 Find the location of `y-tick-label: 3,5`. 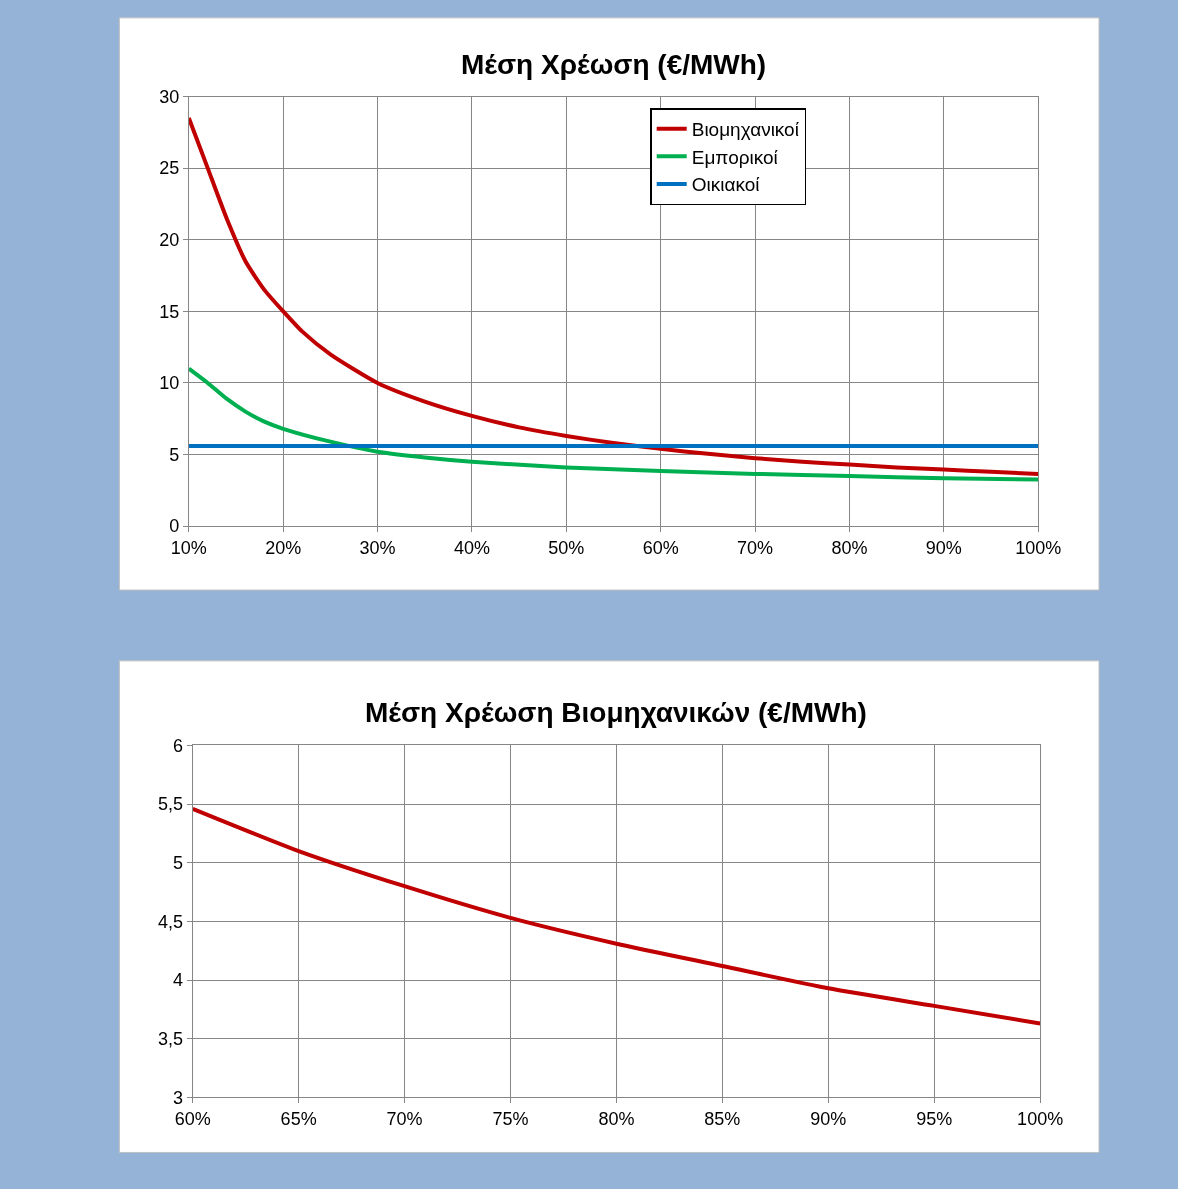

y-tick-label: 3,5 is located at coordinates (171, 1039).